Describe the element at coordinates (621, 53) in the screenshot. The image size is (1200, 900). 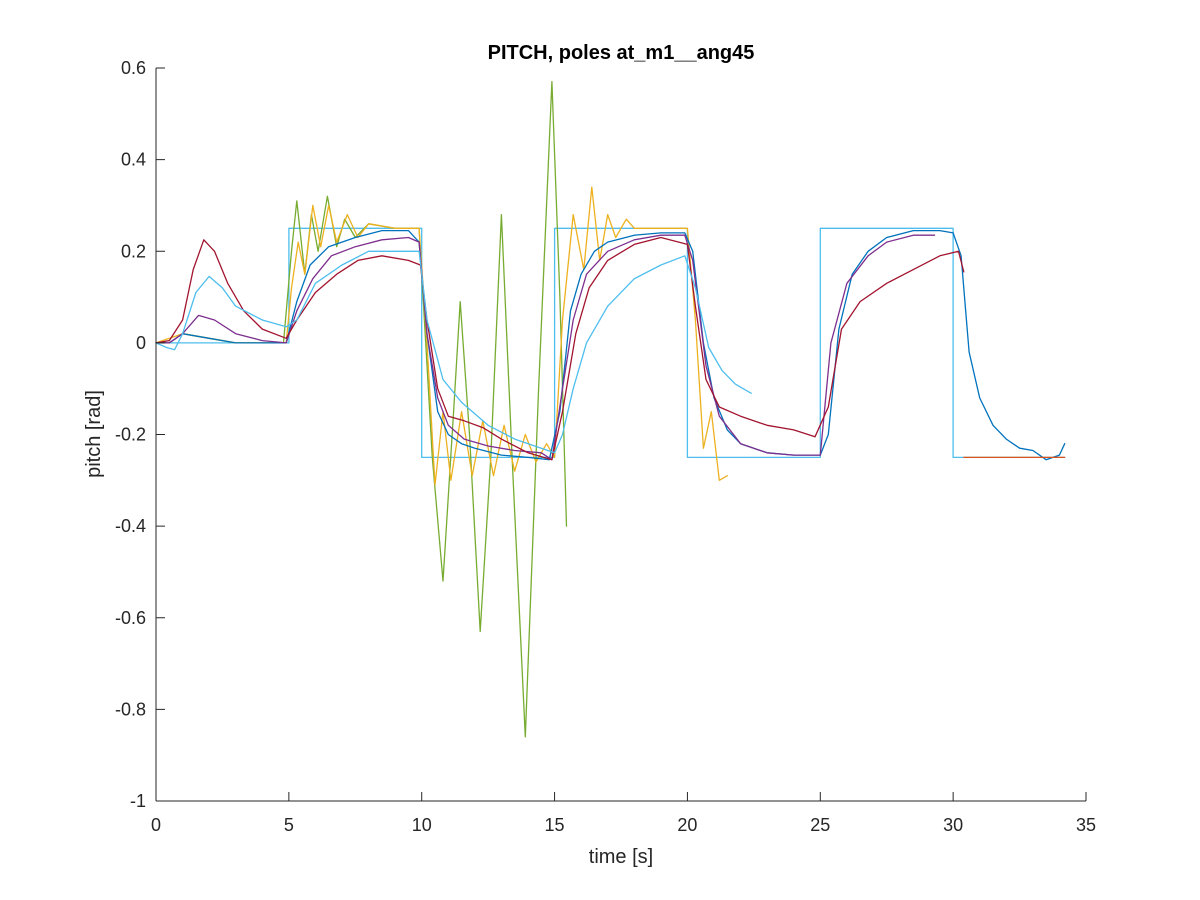
I see `chart-title: PITCH, poles at_m1__ang45` at that location.